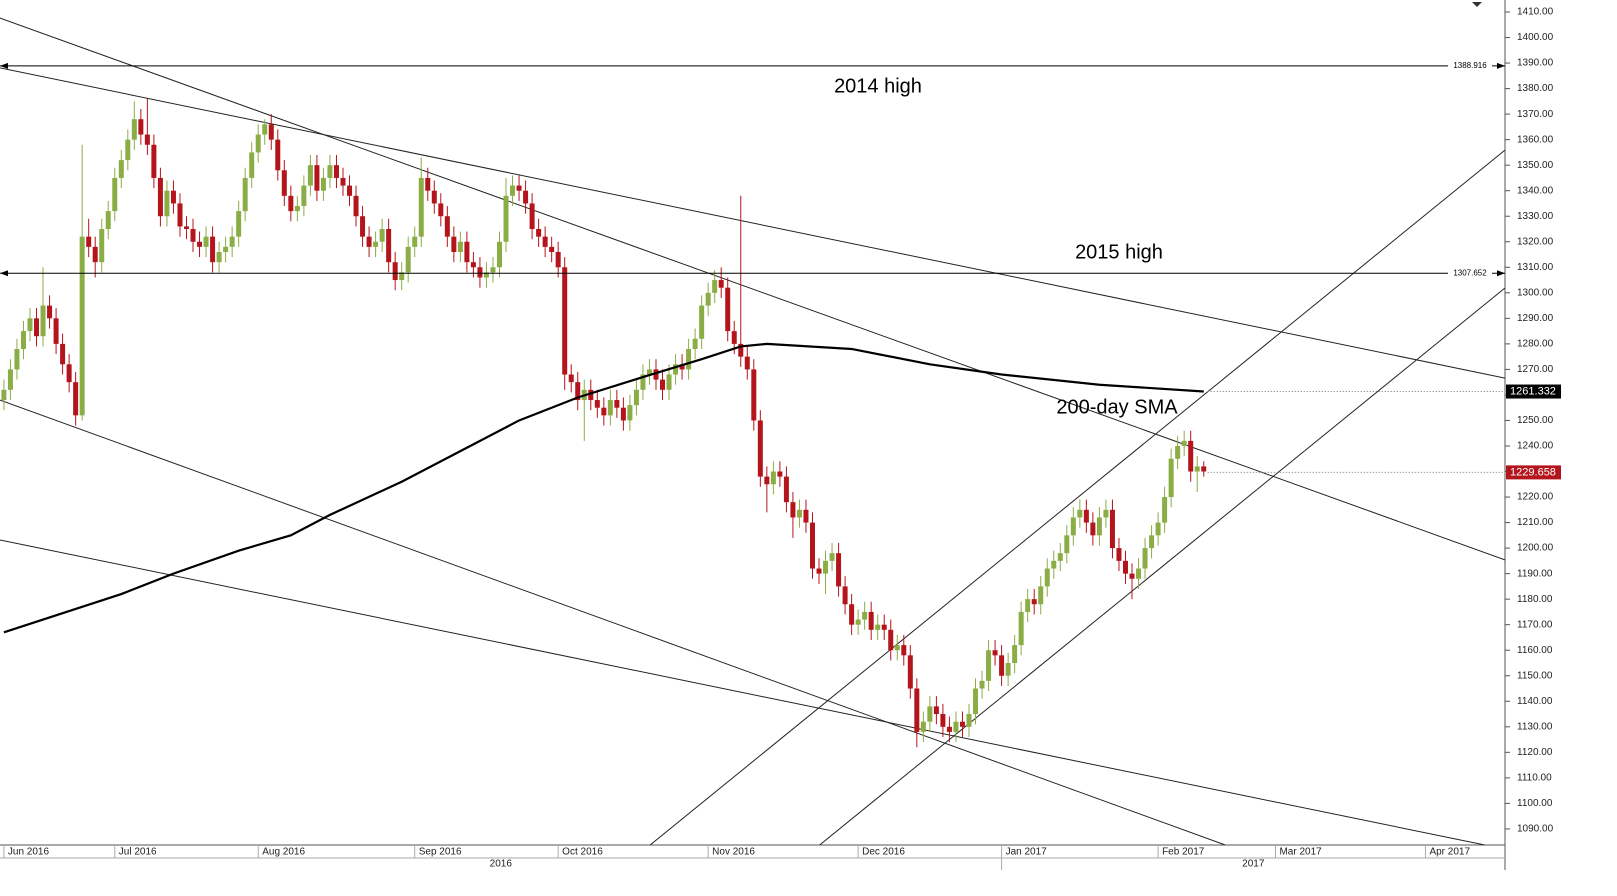 The image size is (1617, 896). I want to click on year-label: 2017, so click(1253, 864).